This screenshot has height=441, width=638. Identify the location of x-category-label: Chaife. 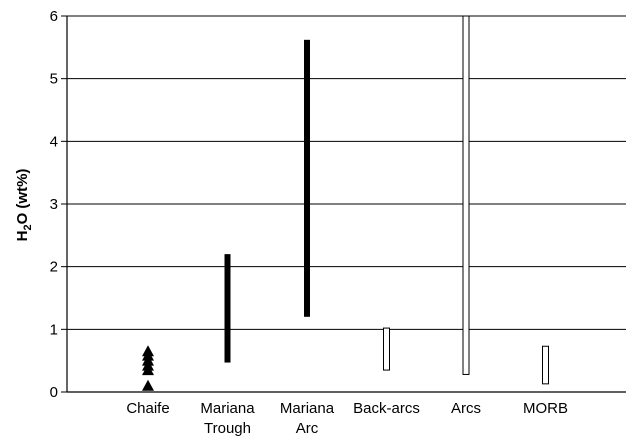
(147, 408).